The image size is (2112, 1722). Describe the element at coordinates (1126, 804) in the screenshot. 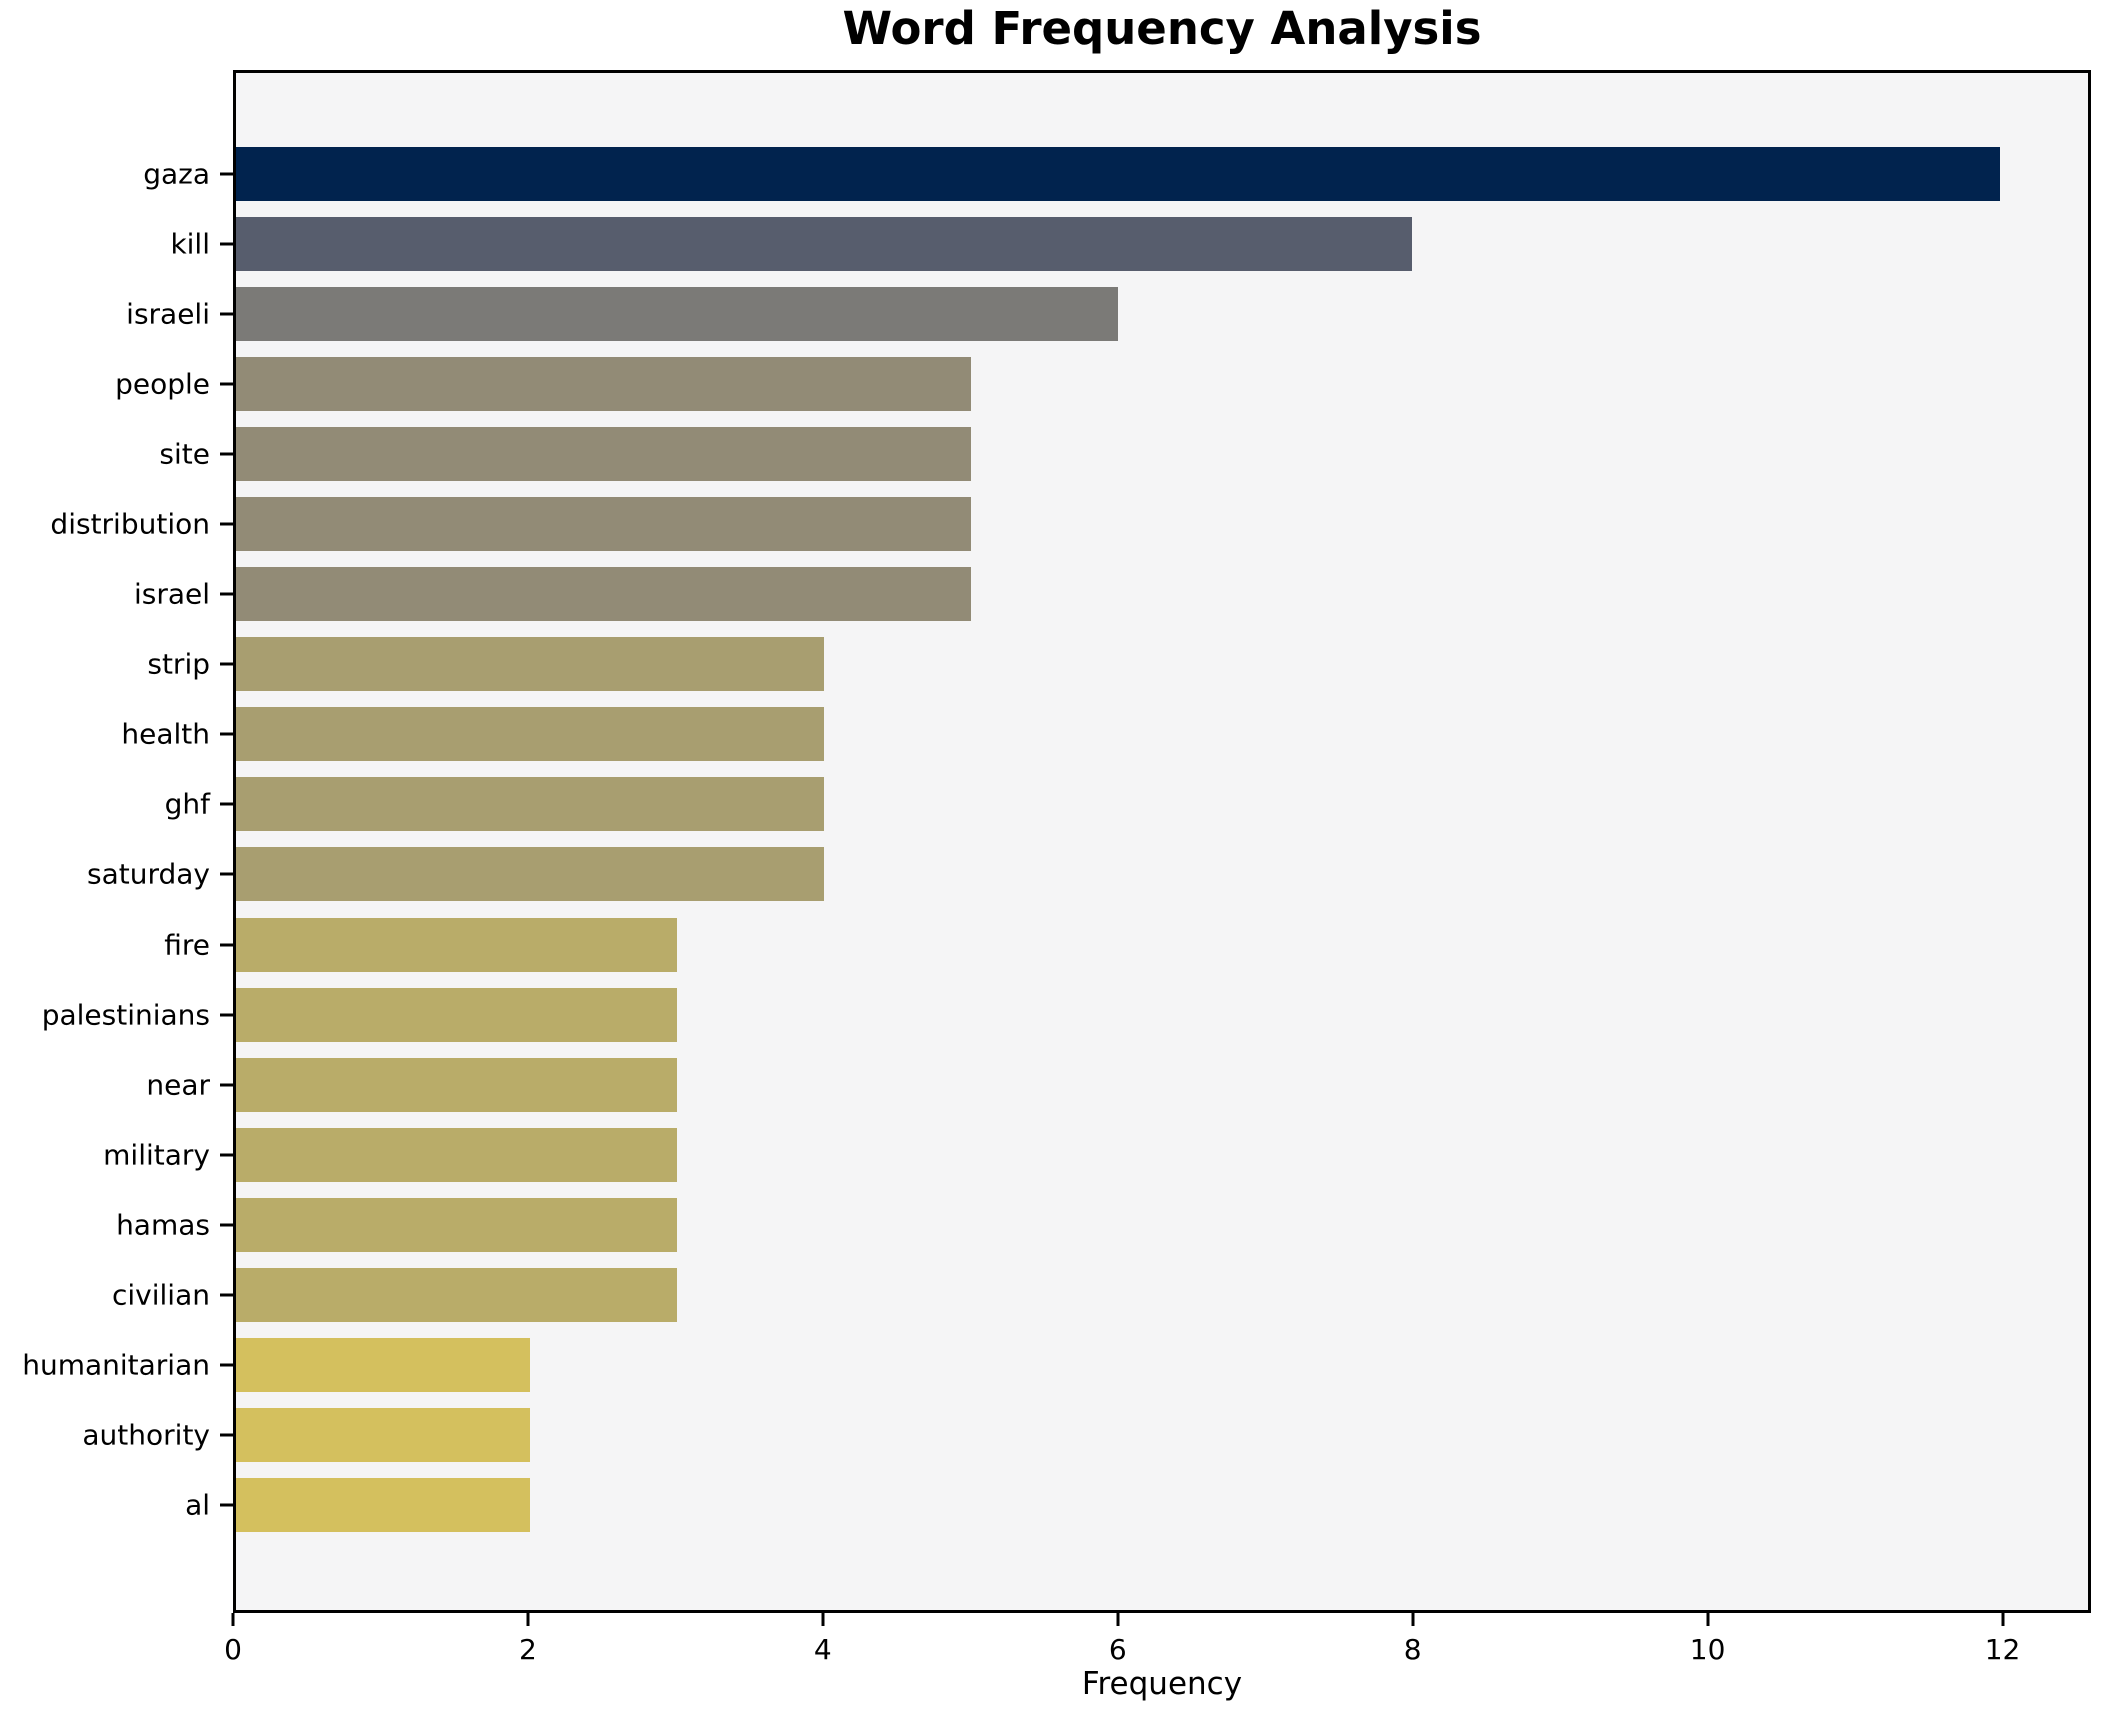

I see `bar-row: ghf` at that location.